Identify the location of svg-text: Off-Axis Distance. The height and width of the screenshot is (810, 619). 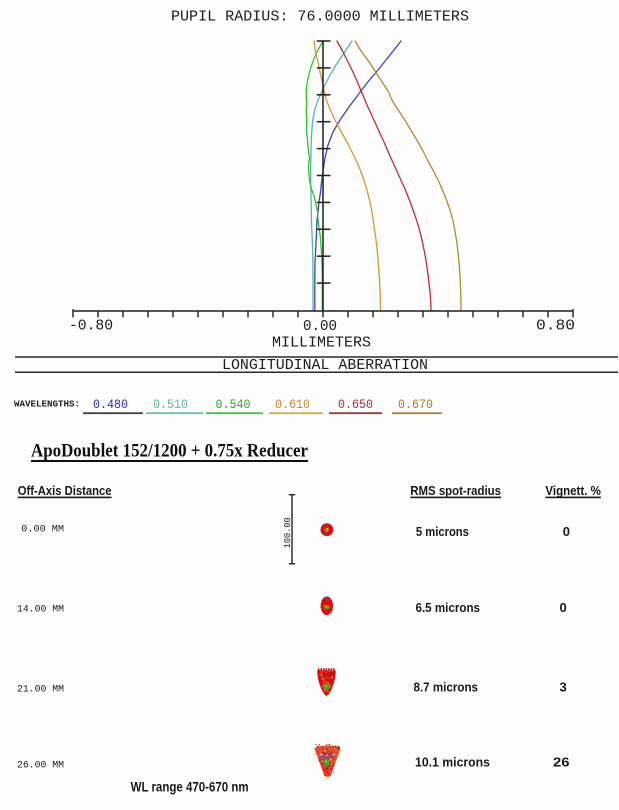
(65, 491).